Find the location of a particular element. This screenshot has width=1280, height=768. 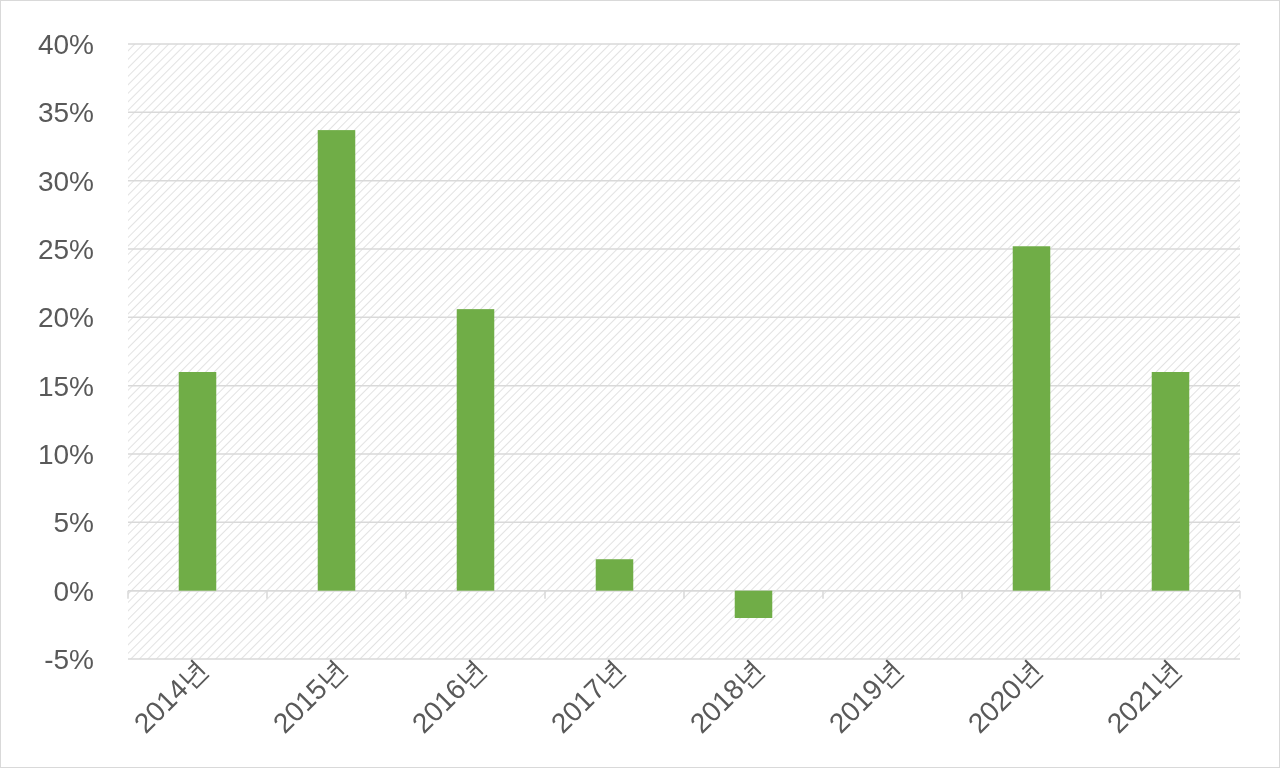

y-tick-label: 40% is located at coordinates (65, 44).